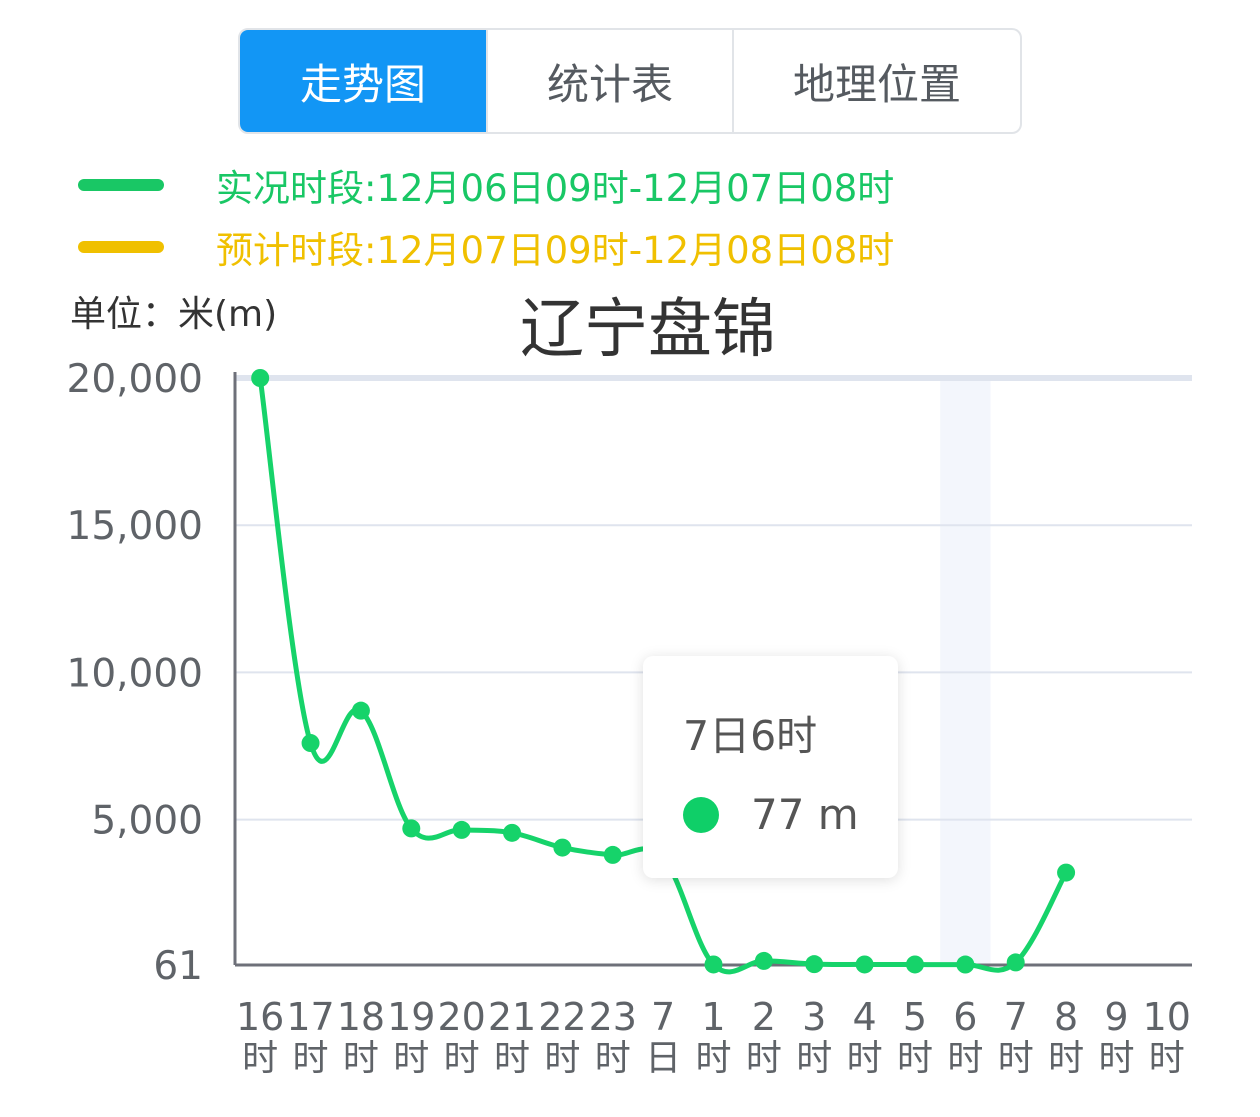  What do you see at coordinates (361, 1017) in the screenshot?
I see `x-tick-label: 18` at bounding box center [361, 1017].